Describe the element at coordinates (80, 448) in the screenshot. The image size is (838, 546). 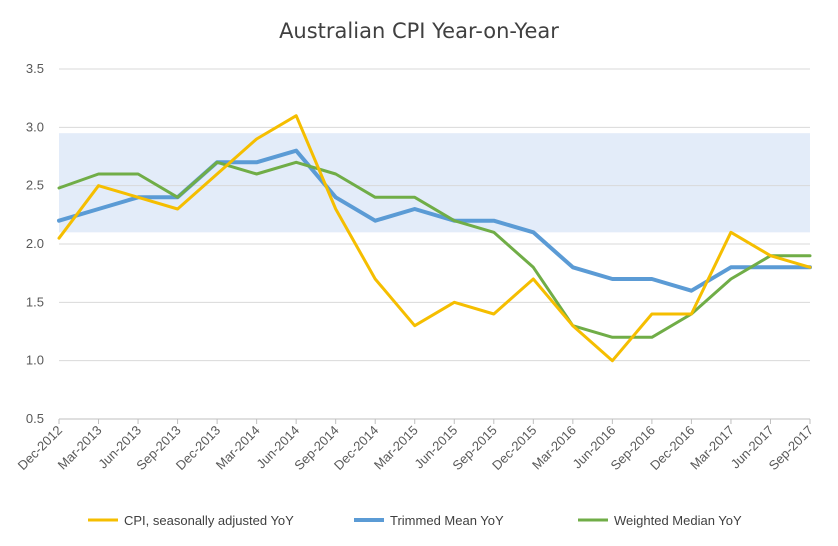
I see `x-tick-label: Mar-2013` at that location.